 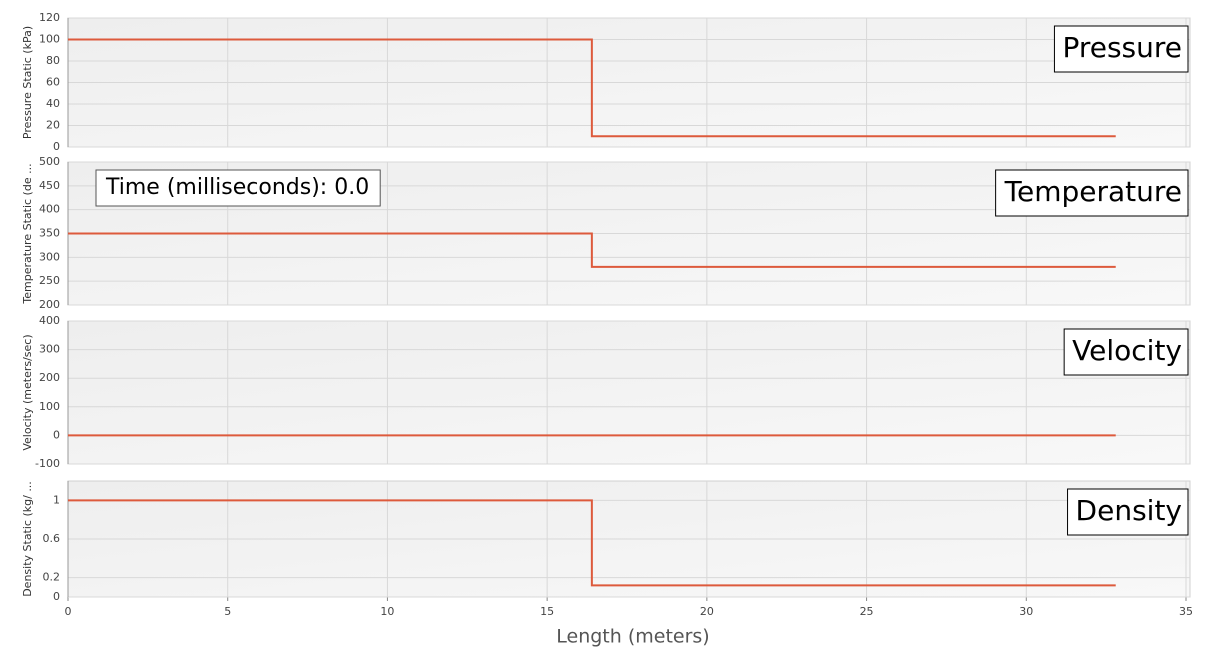 What do you see at coordinates (68, 611) in the screenshot?
I see `x-tick-label: 0` at bounding box center [68, 611].